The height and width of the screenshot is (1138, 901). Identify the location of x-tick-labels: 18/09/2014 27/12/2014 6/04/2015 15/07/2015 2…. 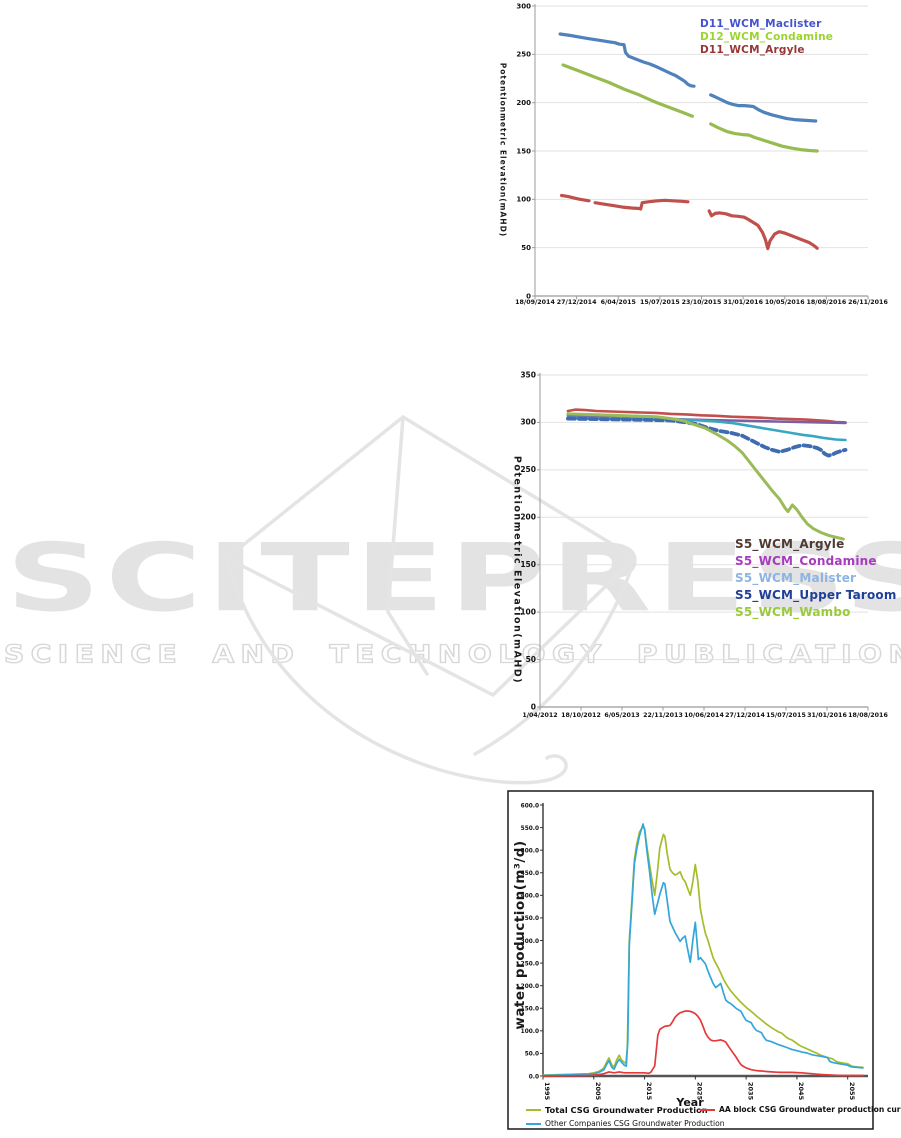
(701, 302).